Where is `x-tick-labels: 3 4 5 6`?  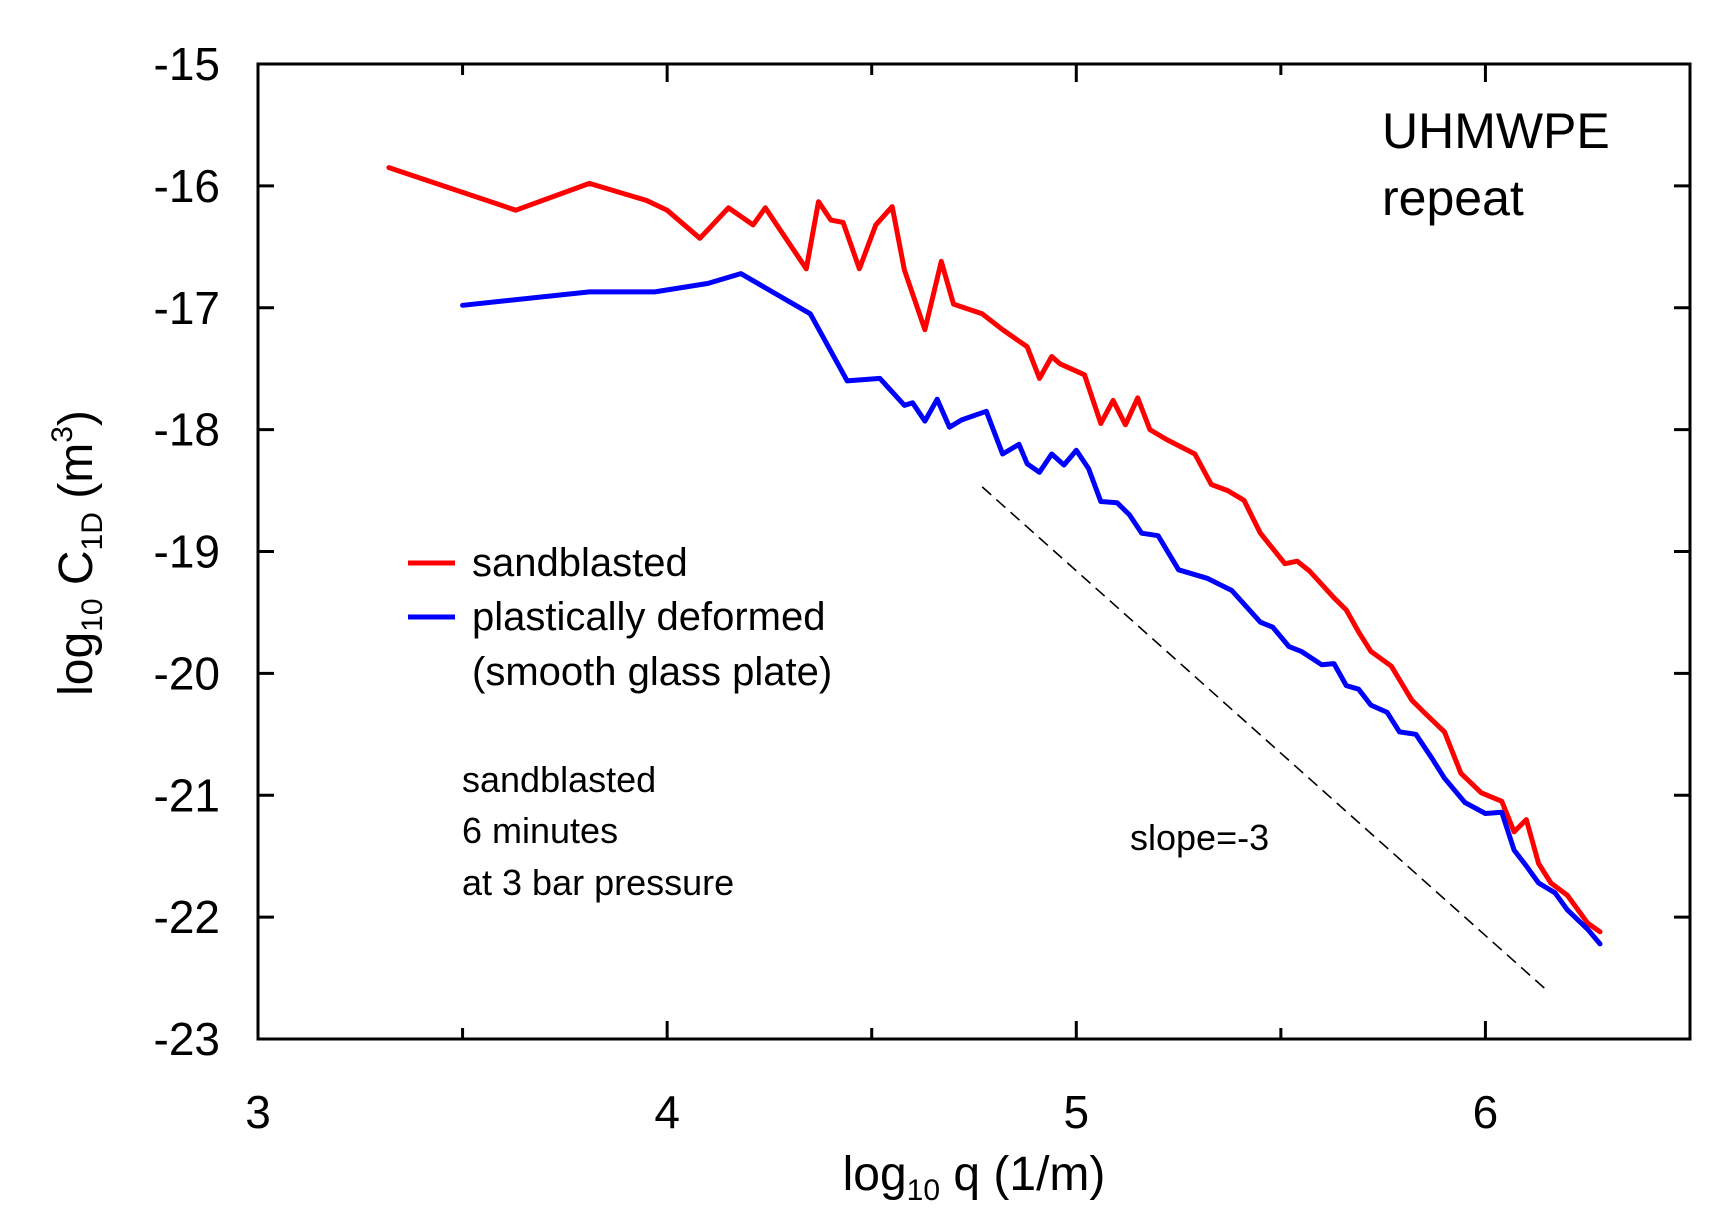
x-tick-labels: 3 4 5 6 is located at coordinates (871, 1112).